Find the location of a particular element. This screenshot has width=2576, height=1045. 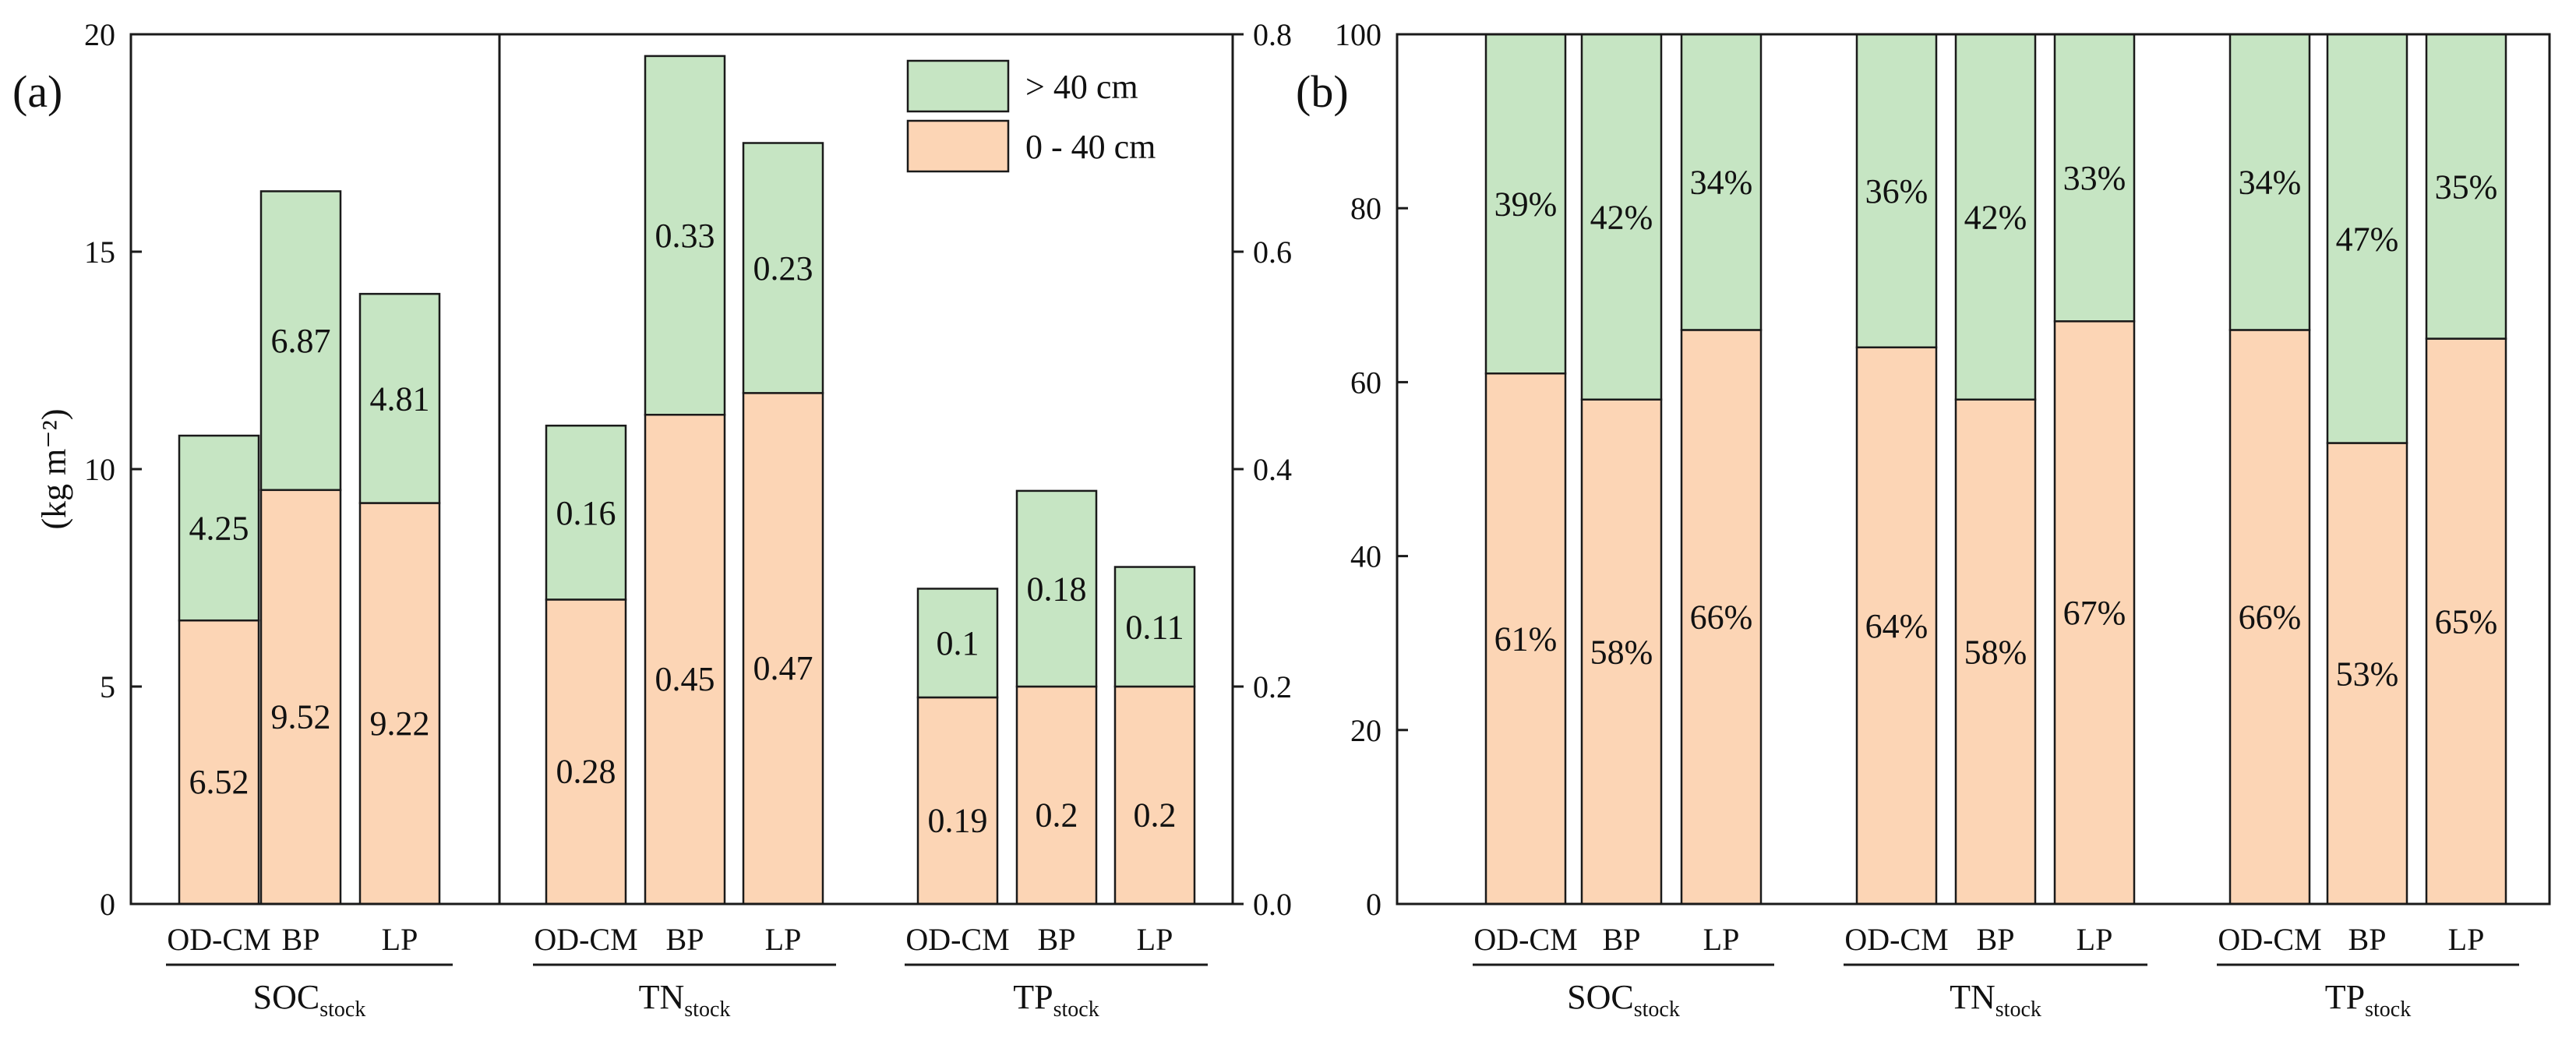

pct-label-tp-lp-lower: 65% is located at coordinates (2466, 621).